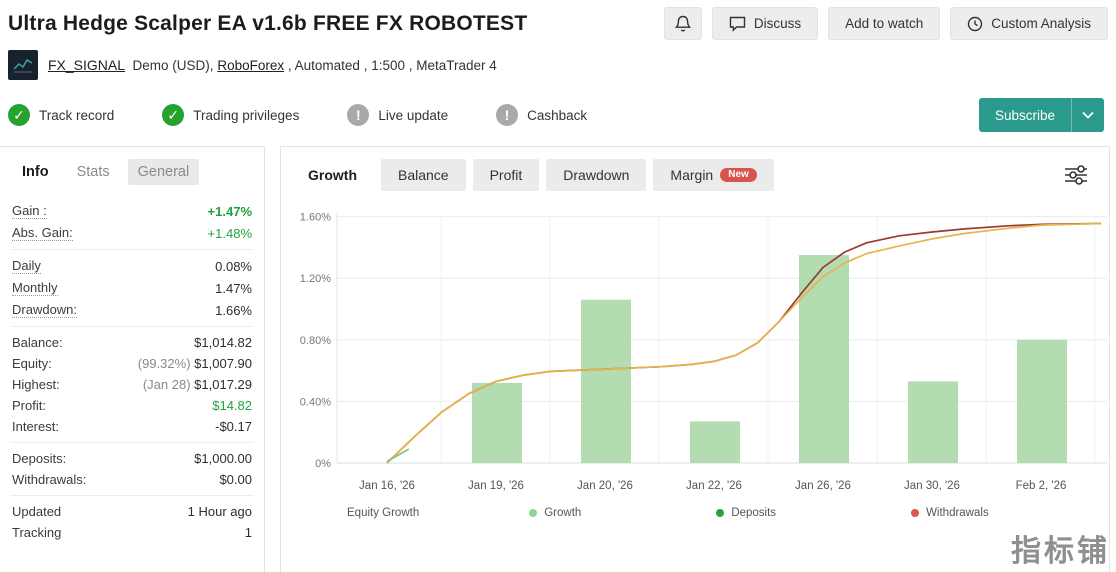  I want to click on info-row-label: Withdrawals:, so click(49, 479).